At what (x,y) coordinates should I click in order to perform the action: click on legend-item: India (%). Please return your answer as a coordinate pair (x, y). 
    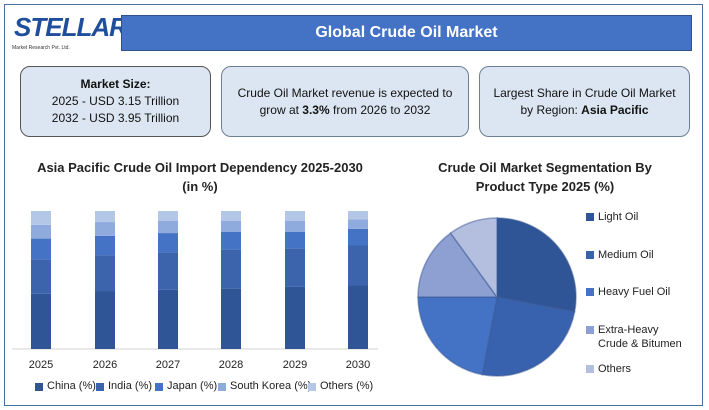
    Looking at the image, I should click on (124, 386).